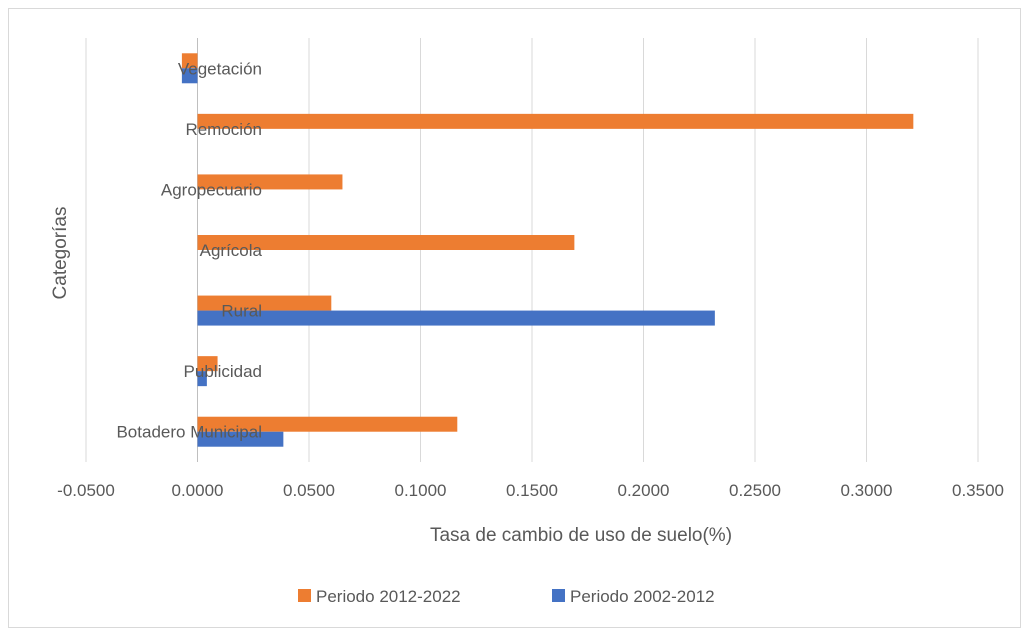 Image resolution: width=1030 pixels, height=637 pixels. What do you see at coordinates (506, 596) in the screenshot?
I see `legend: Periodo 2012-2022 Periodo 2002-2012` at bounding box center [506, 596].